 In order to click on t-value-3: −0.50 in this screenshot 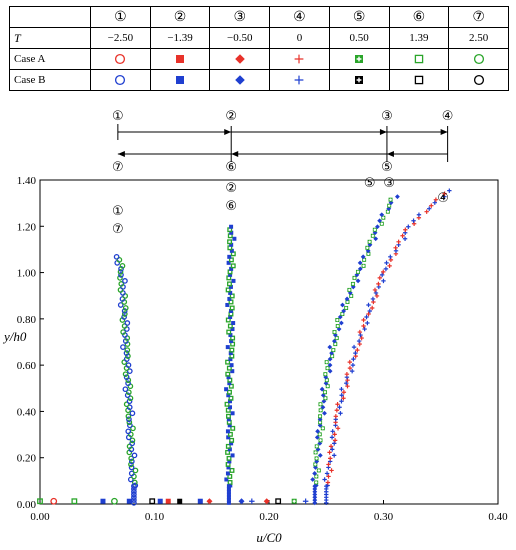, I will do `click(240, 38)`.